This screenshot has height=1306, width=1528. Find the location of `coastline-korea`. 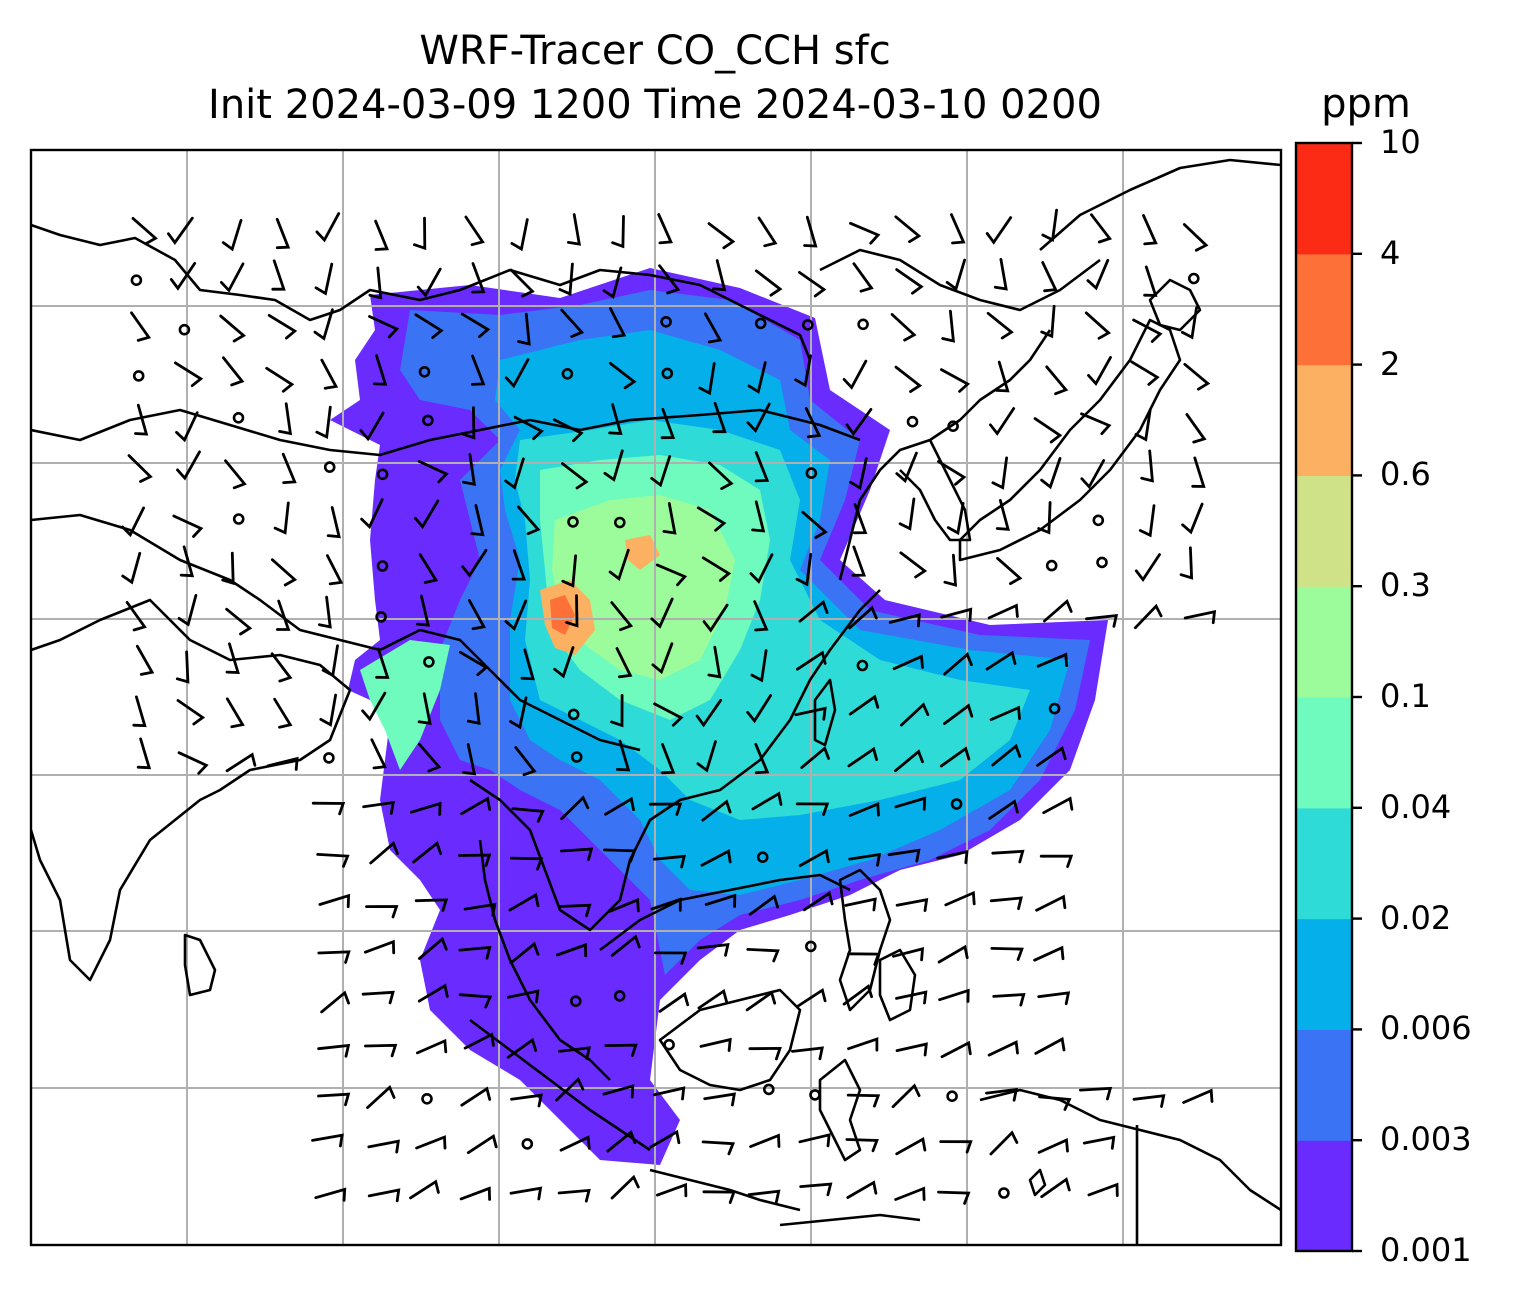

coastline-korea is located at coordinates (935, 490).